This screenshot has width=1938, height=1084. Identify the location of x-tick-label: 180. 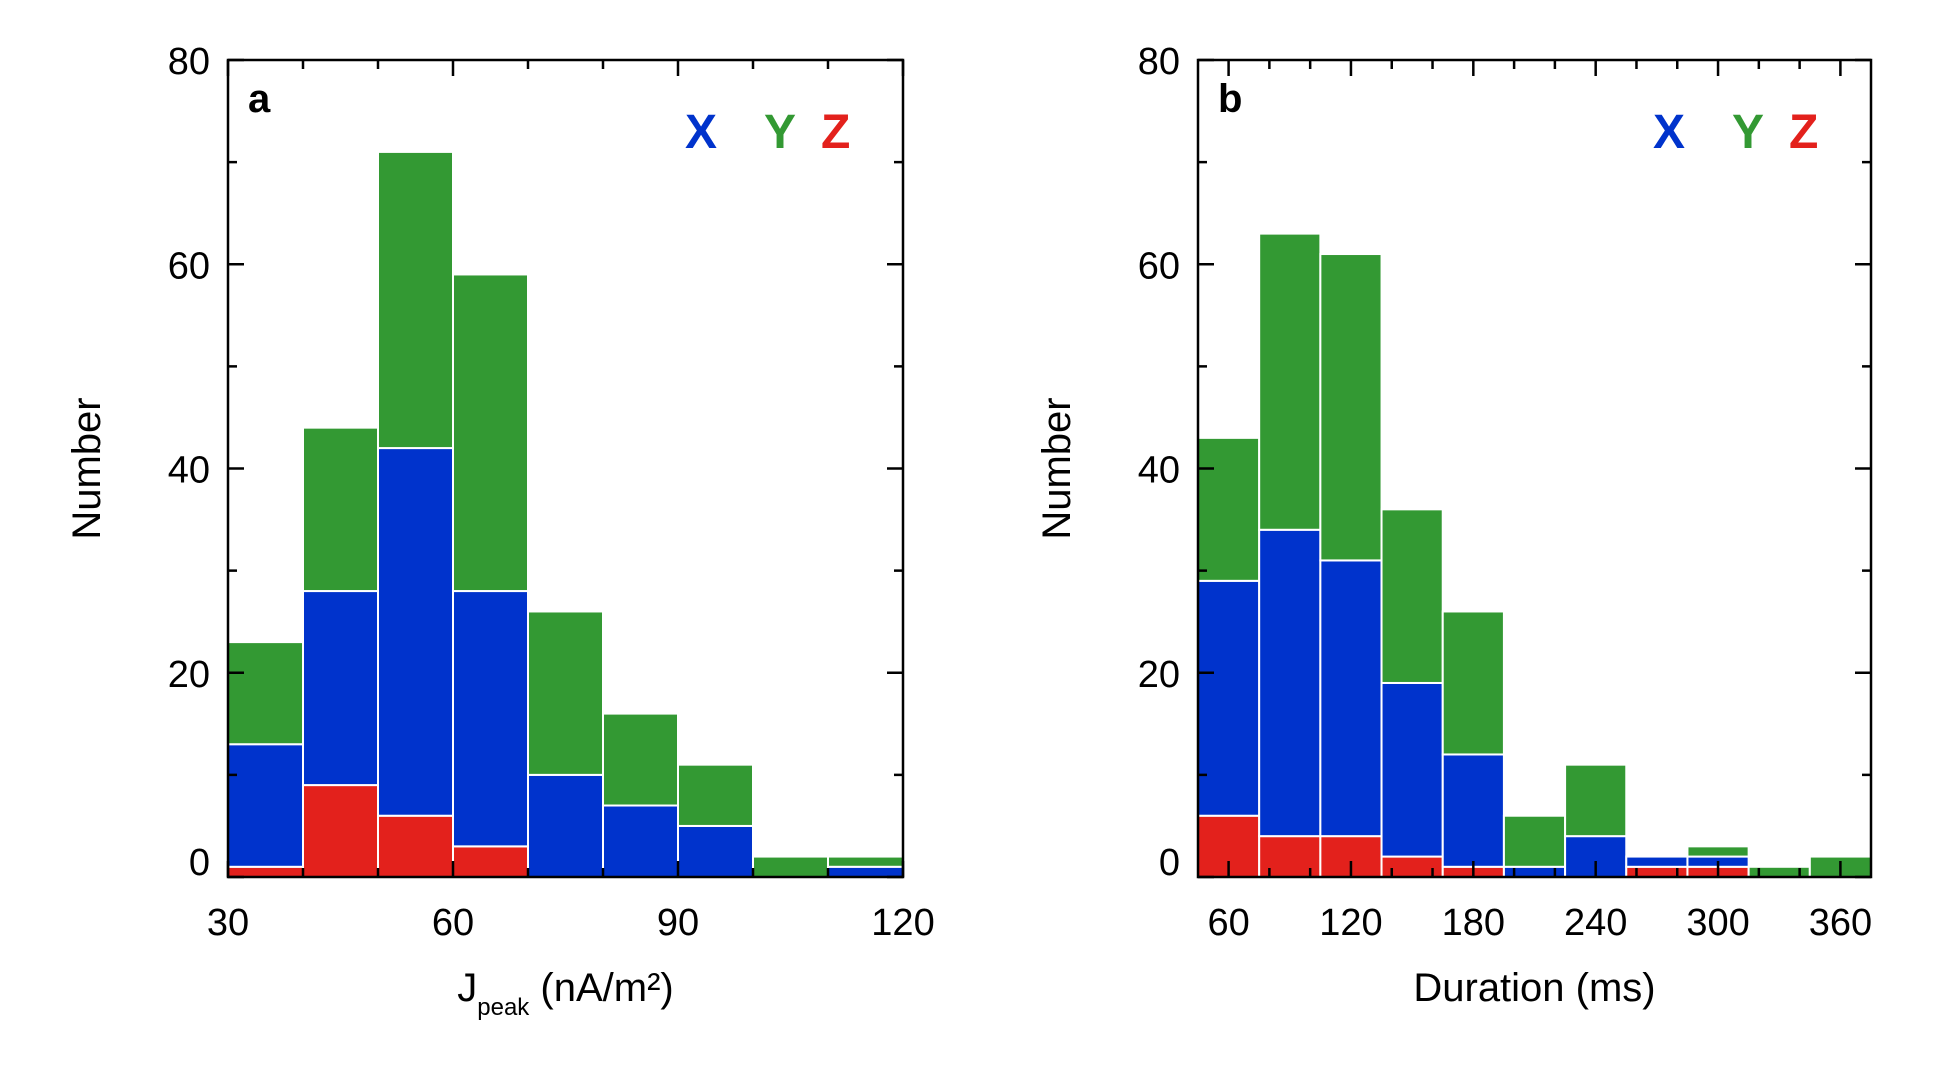
(1473, 923).